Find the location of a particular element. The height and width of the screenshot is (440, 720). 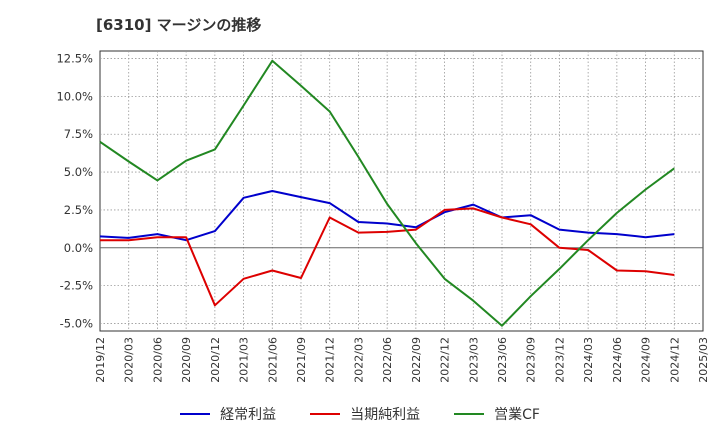

x-tick-label: 2020/09 is located at coordinates (186, 360).